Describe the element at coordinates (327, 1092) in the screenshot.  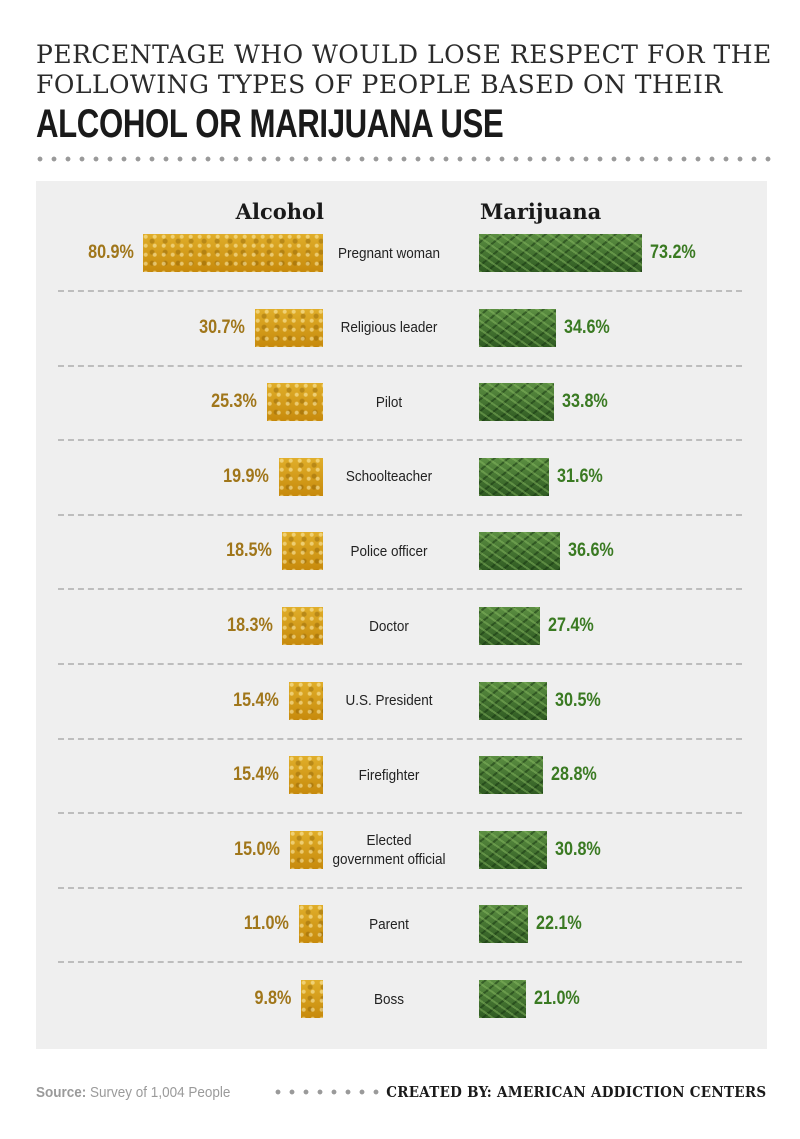
I see `footer-dotted-divider` at that location.